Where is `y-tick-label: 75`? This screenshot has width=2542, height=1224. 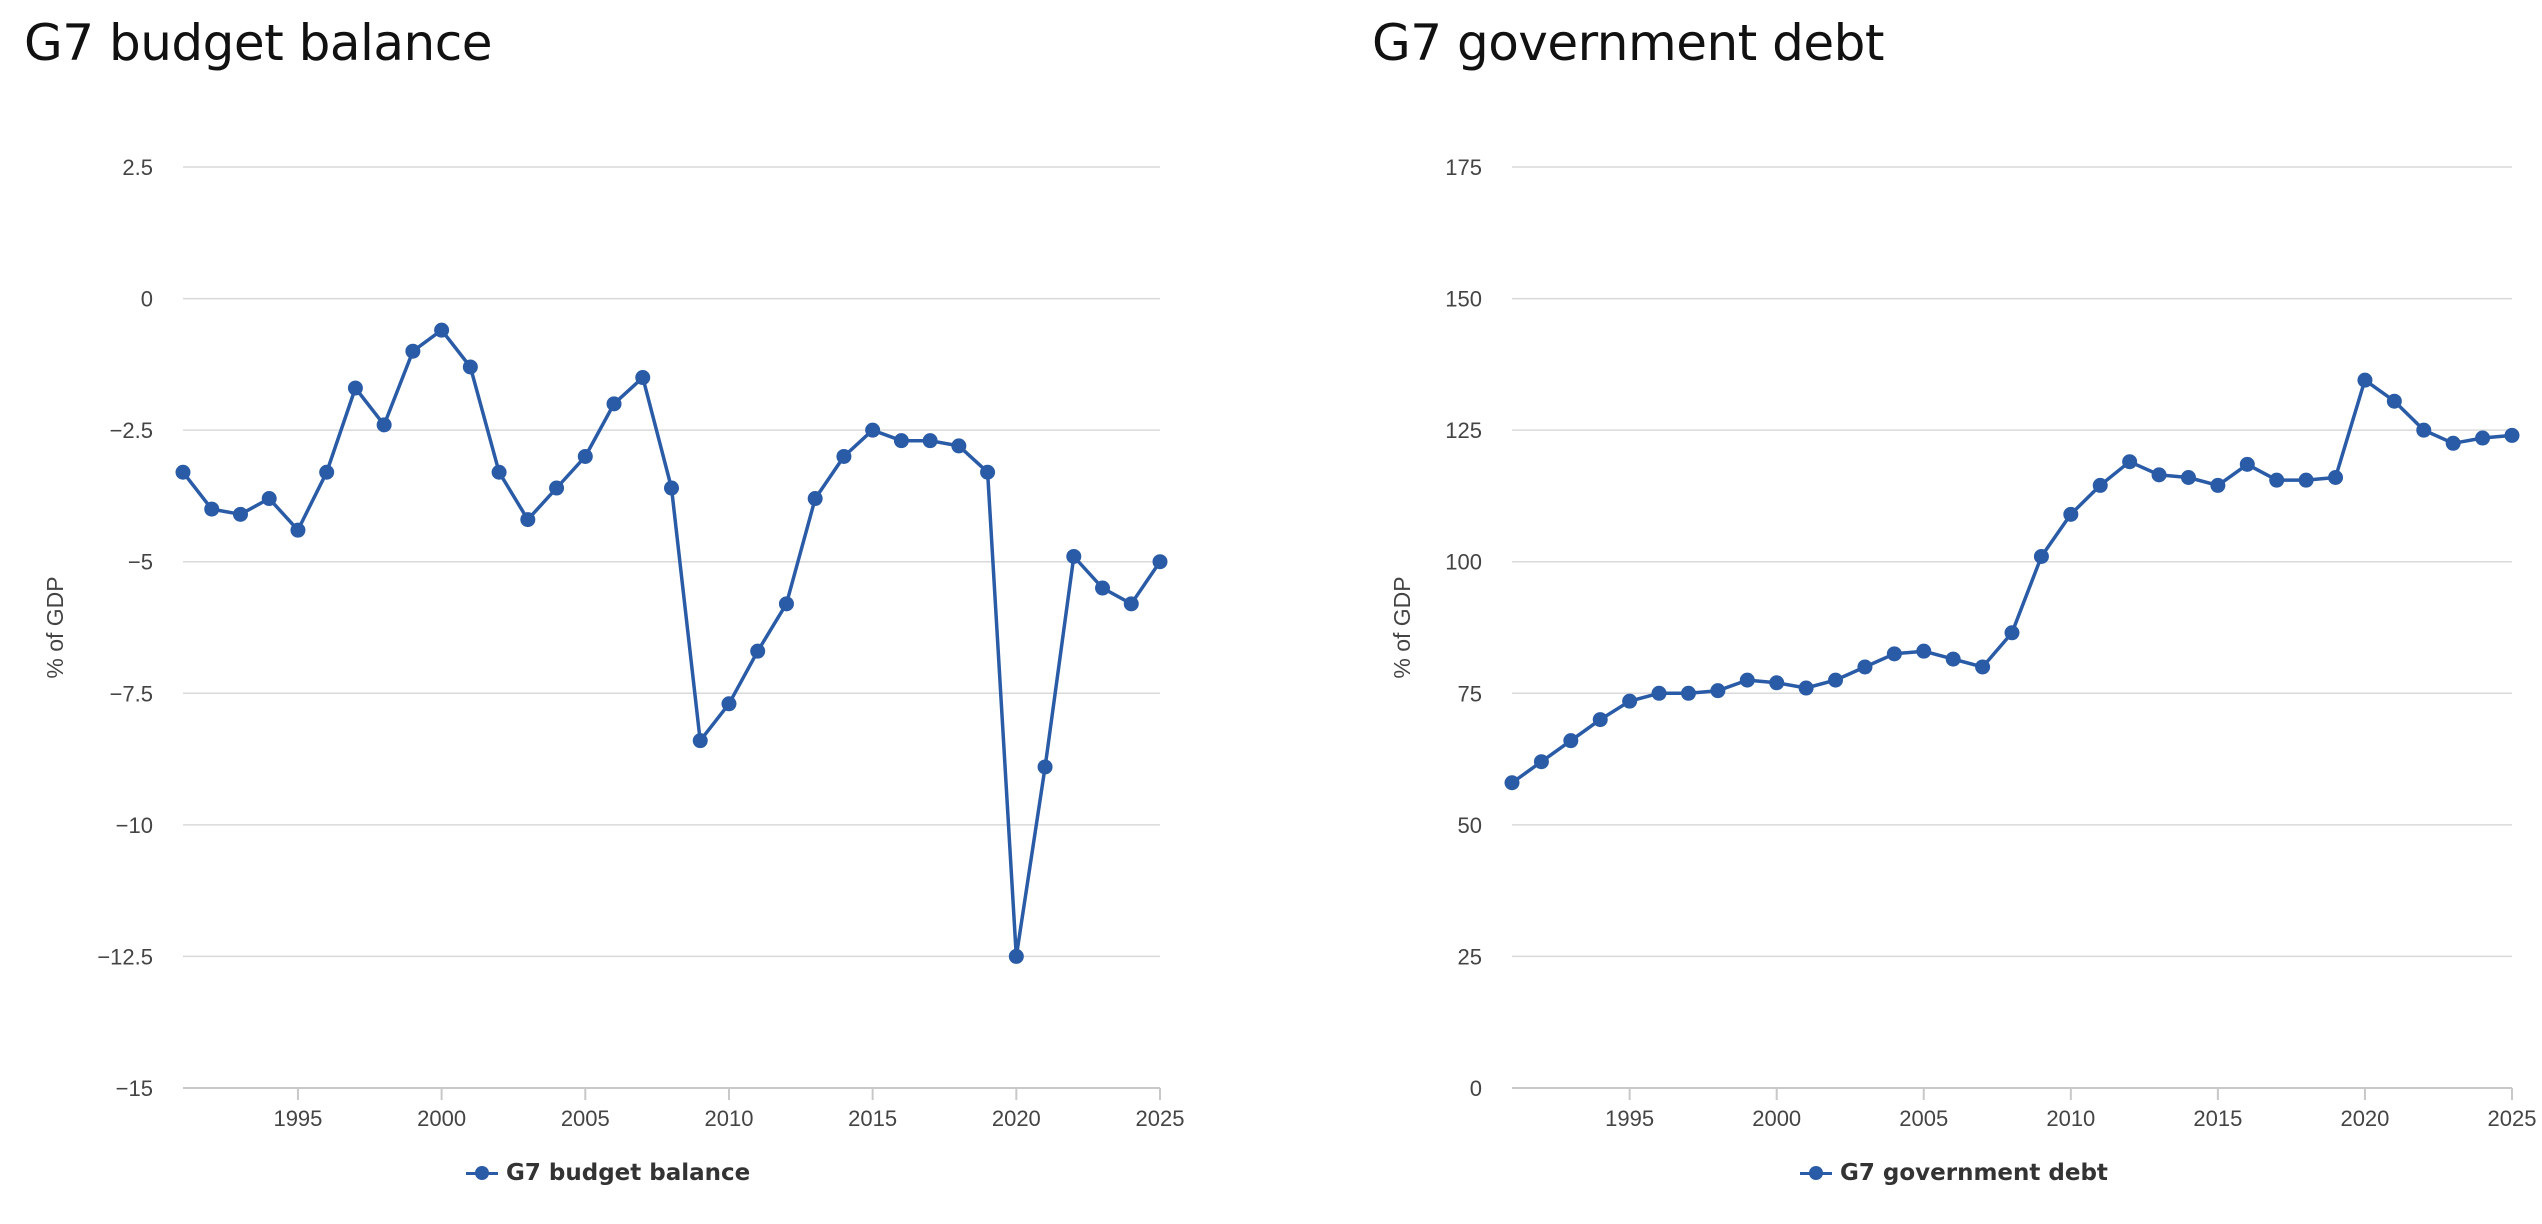 y-tick-label: 75 is located at coordinates (1470, 693).